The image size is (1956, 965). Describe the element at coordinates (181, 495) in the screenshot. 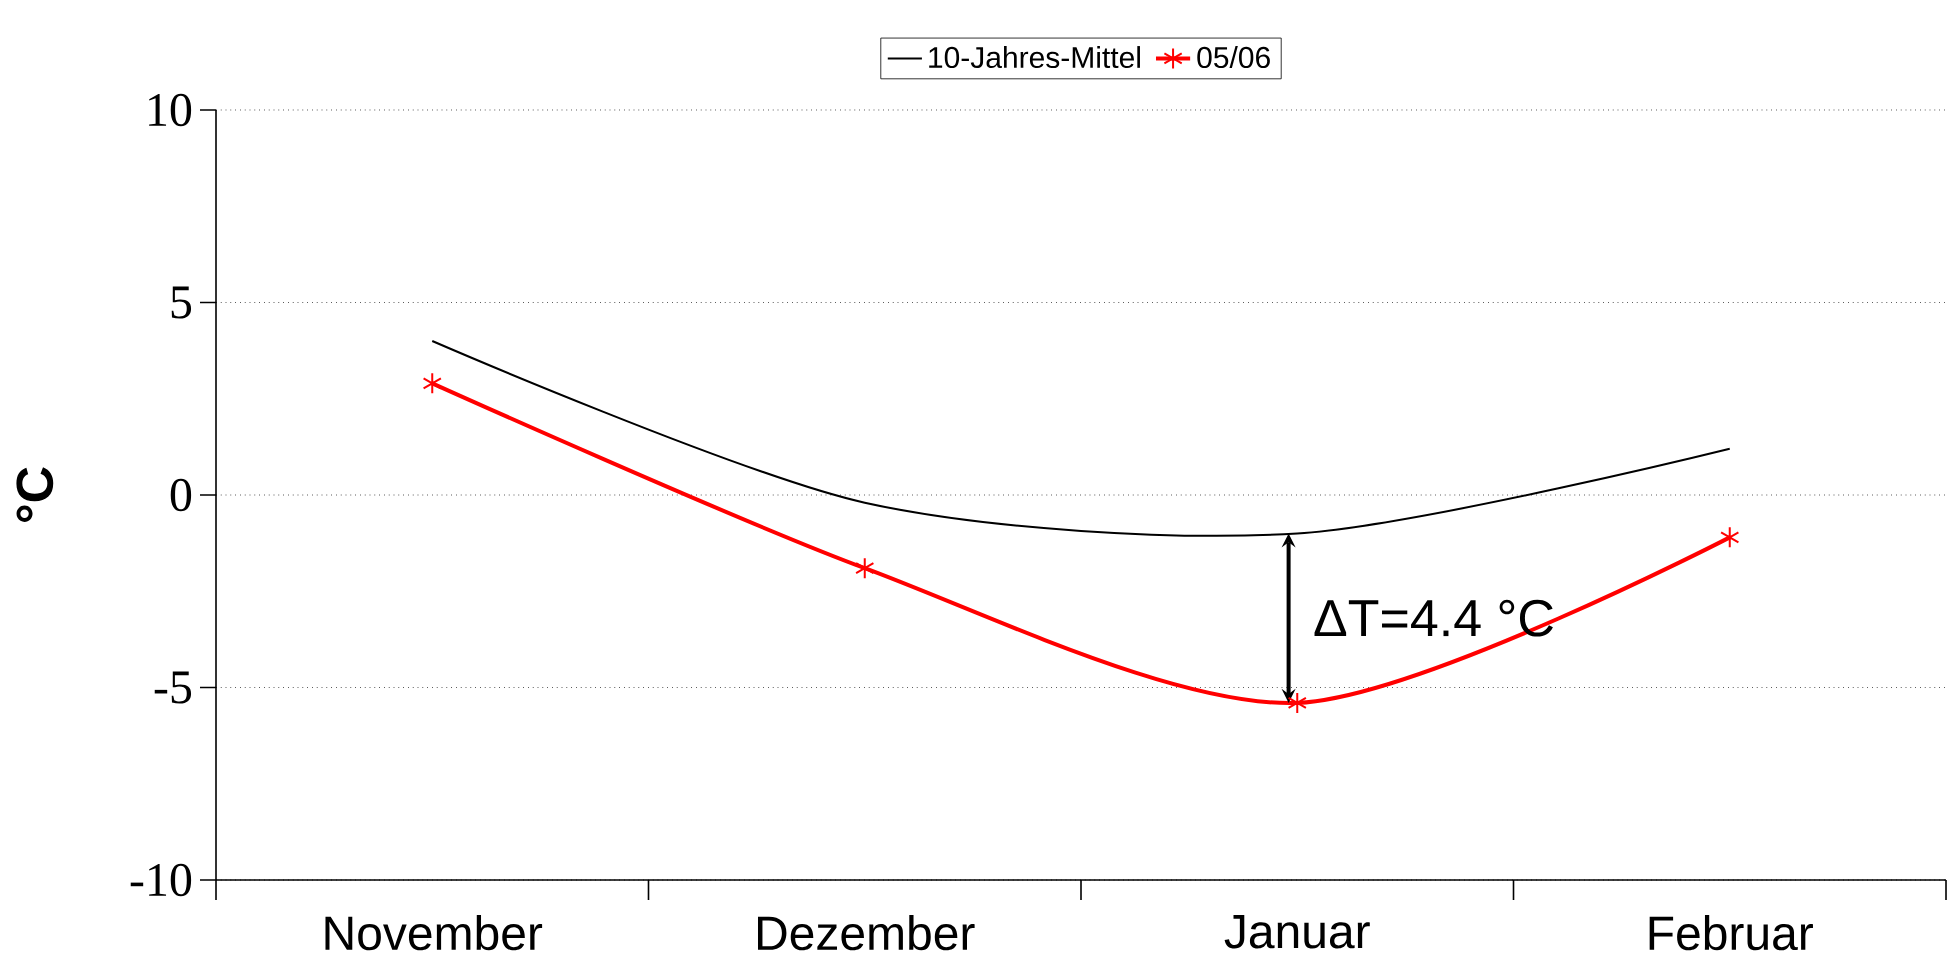

I see `y-tick-label: 0` at that location.